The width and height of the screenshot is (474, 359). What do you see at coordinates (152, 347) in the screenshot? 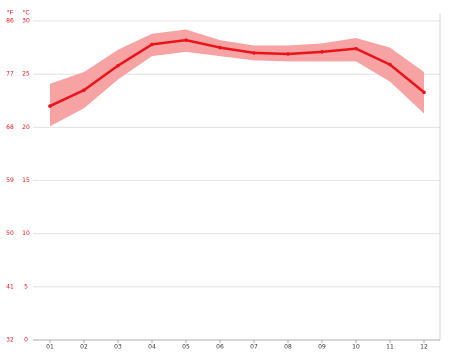
I see `x-tick-label: 04` at bounding box center [152, 347].